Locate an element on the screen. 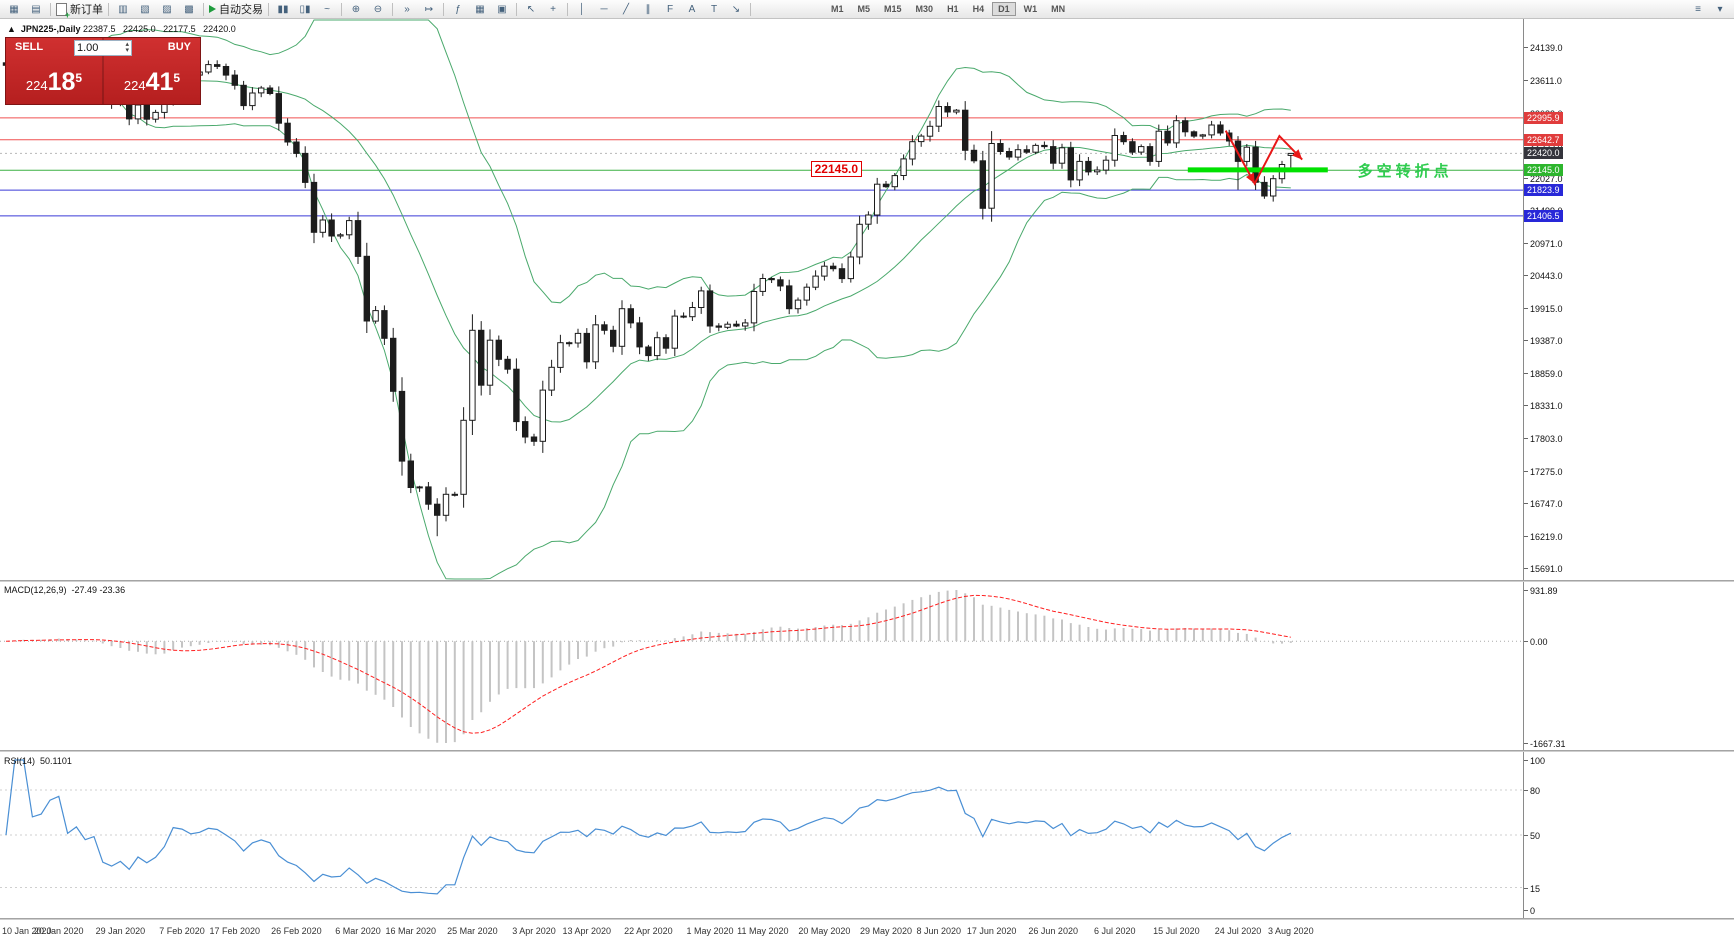 Image resolution: width=1734 pixels, height=943 pixels. zoom-in-icon: ⊕ is located at coordinates (356, 9).